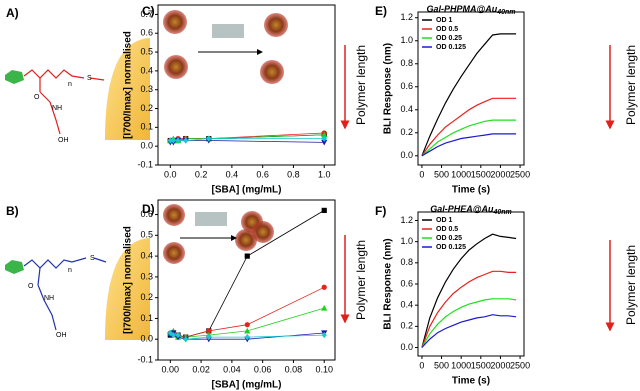  I want to click on chart-title: Gal-PHPMA@Au40nm, so click(470, 9).